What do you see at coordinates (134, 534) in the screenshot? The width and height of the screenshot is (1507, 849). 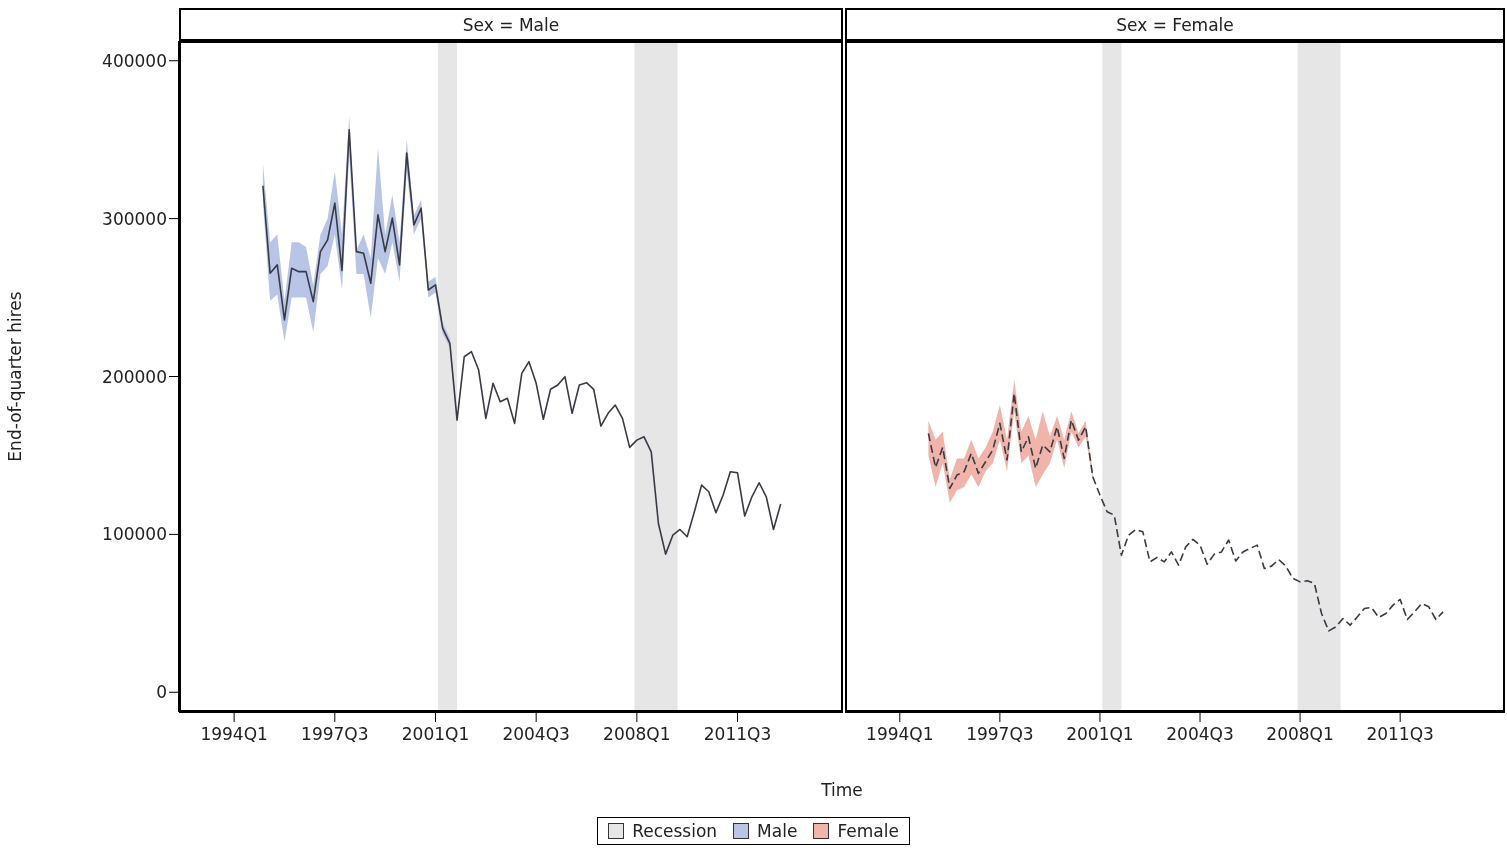 I see `y-tick-label: 100000` at bounding box center [134, 534].